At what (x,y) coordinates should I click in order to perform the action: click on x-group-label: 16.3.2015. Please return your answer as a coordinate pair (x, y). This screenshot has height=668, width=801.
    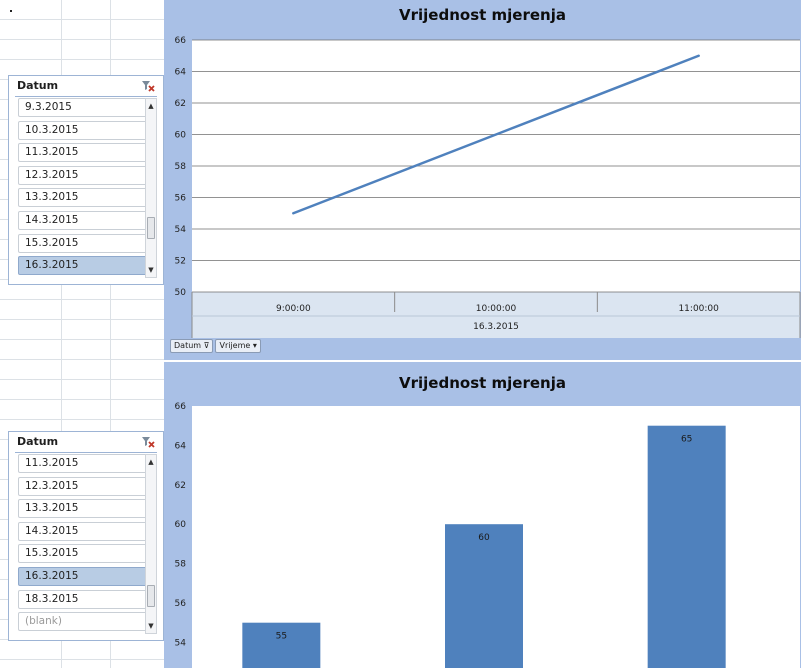
    Looking at the image, I should click on (496, 327).